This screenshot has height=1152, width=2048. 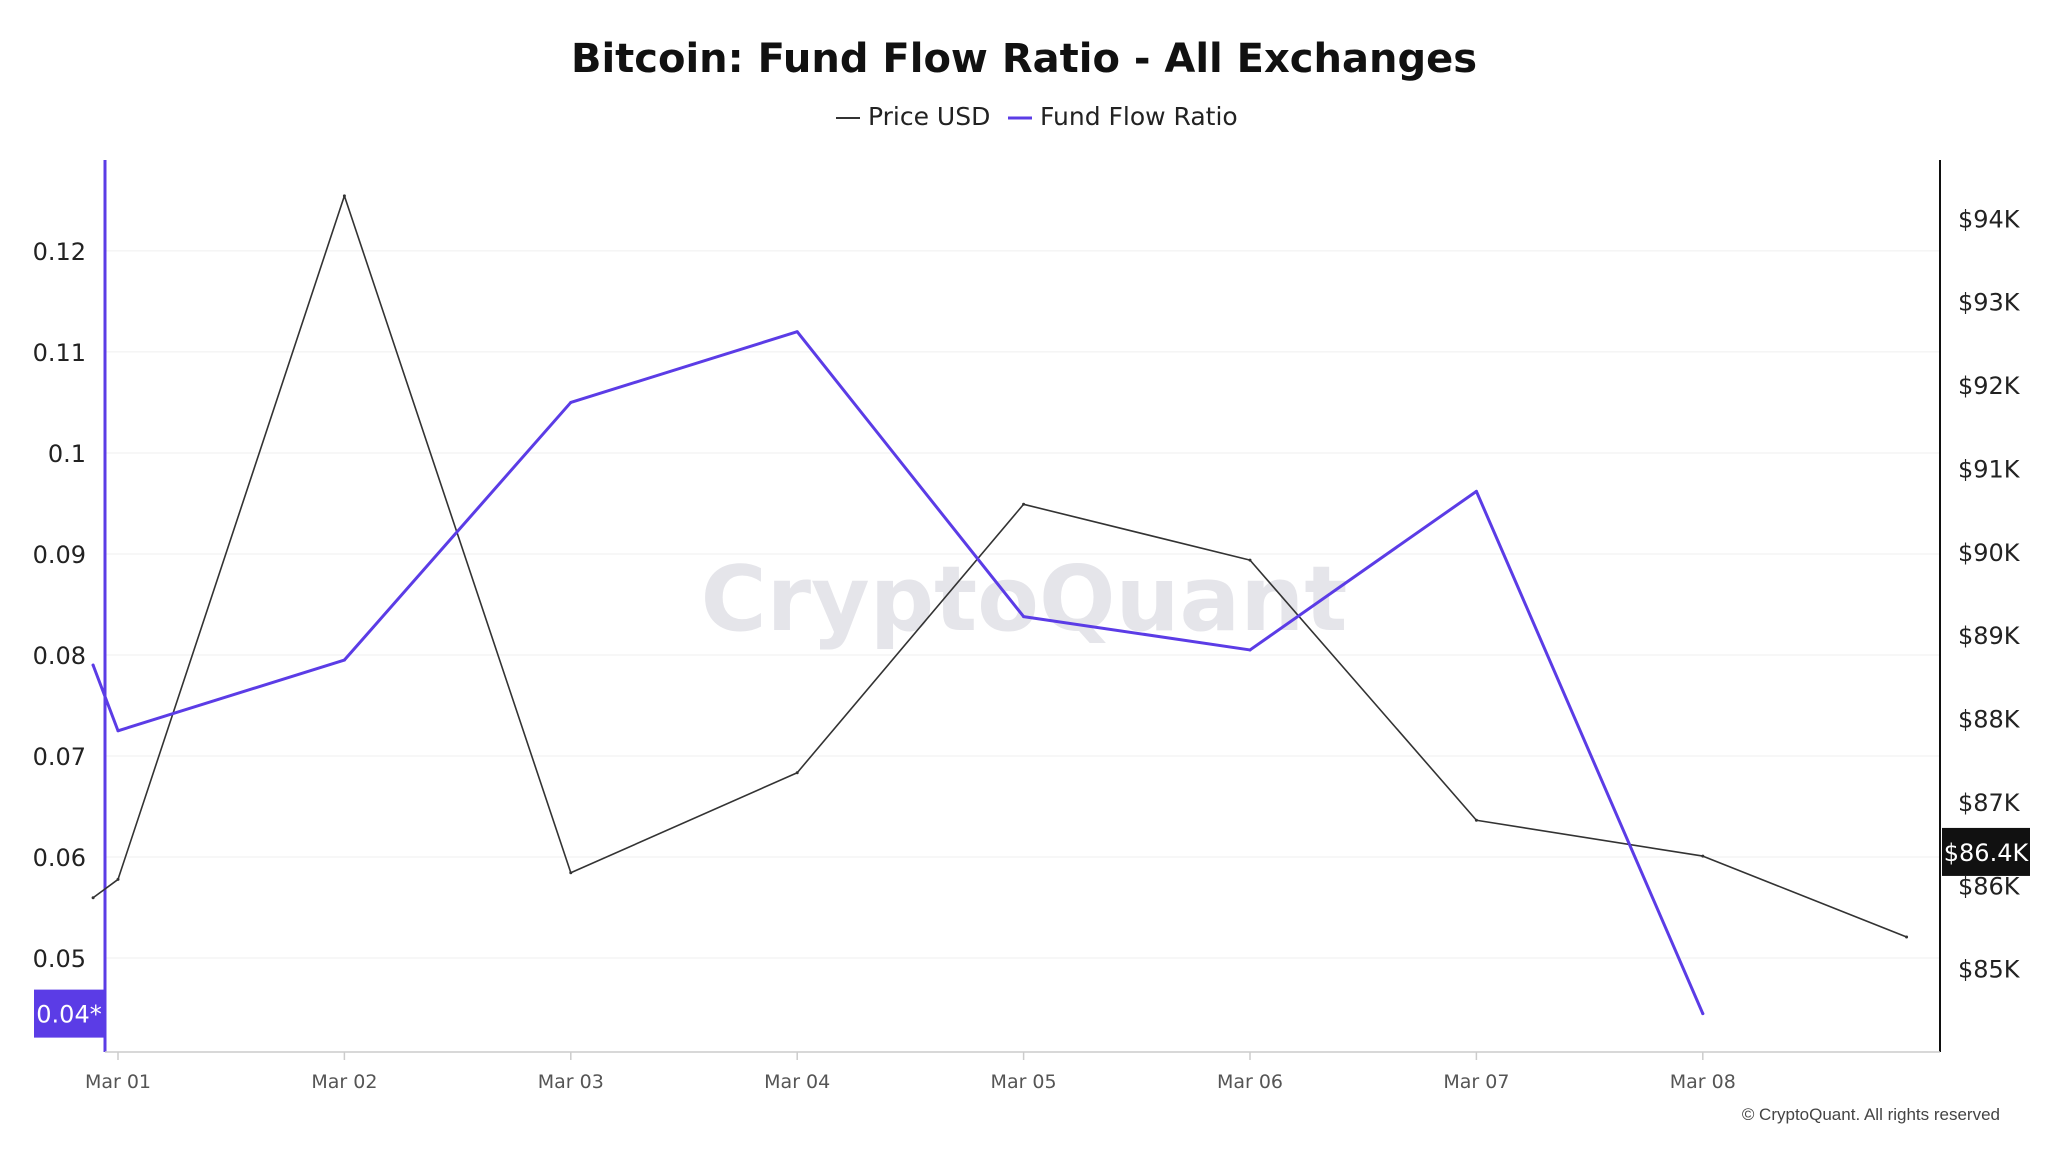 What do you see at coordinates (59, 555) in the screenshot?
I see `left-tick-label: 0.09` at bounding box center [59, 555].